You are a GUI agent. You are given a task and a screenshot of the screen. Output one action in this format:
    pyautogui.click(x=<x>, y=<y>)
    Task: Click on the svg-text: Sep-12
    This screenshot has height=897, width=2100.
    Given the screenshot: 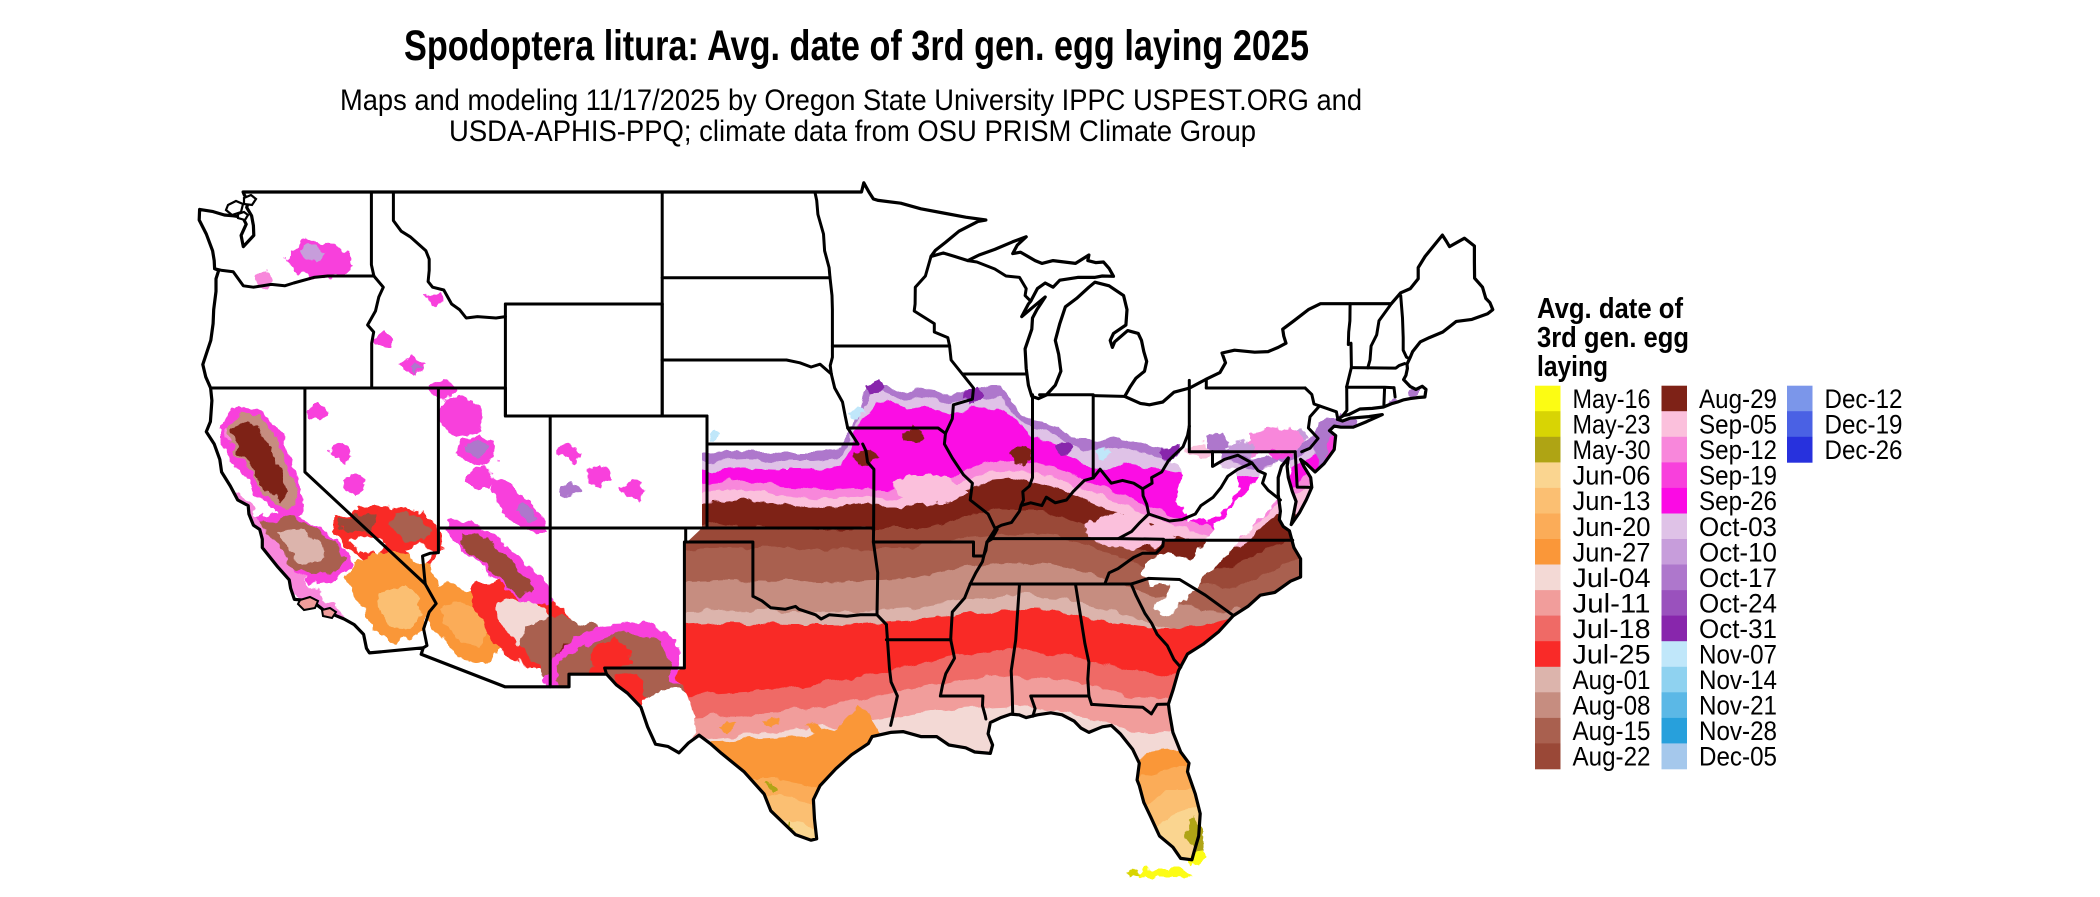 What is the action you would take?
    pyautogui.click(x=1738, y=450)
    